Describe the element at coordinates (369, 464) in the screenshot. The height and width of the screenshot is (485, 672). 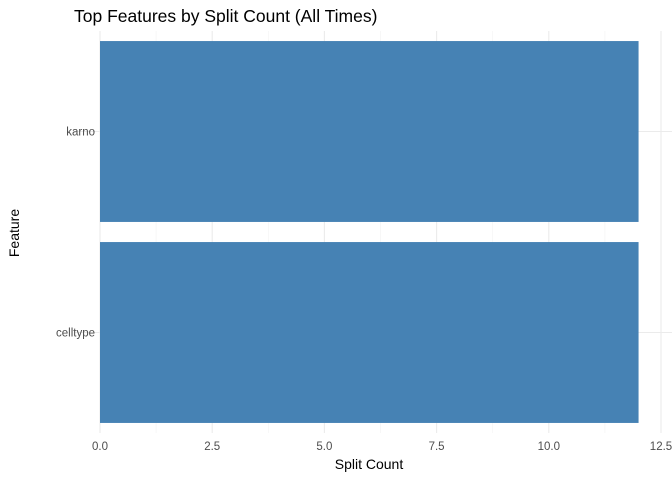
I see `x-axis-label: Split Count` at that location.